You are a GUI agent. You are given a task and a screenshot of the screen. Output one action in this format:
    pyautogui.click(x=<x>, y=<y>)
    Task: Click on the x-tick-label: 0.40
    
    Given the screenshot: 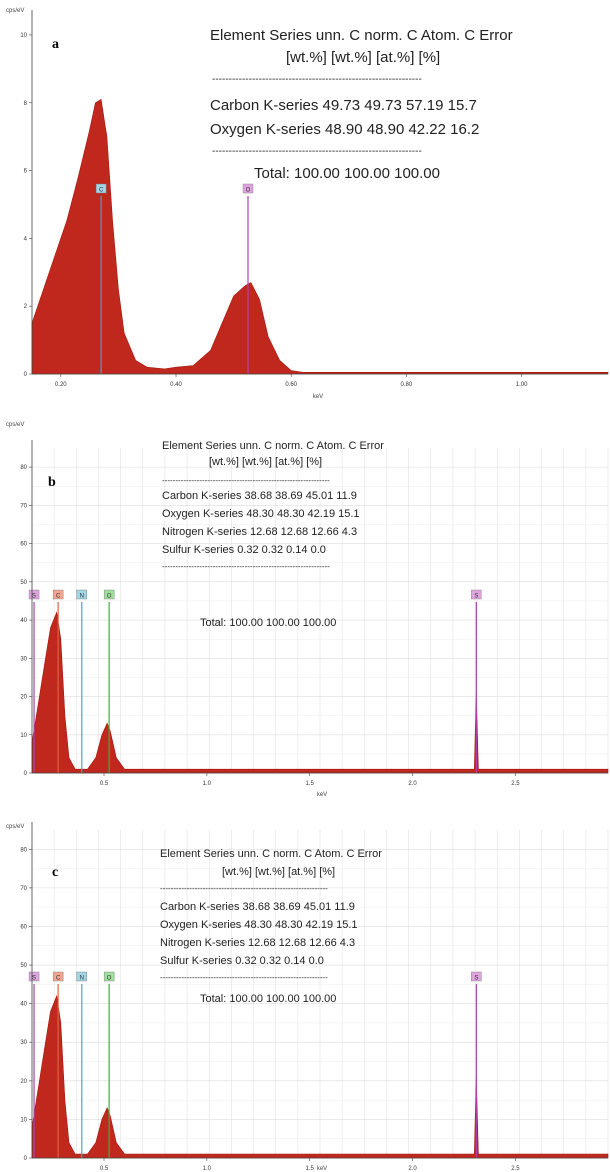 What is the action you would take?
    pyautogui.click(x=176, y=385)
    